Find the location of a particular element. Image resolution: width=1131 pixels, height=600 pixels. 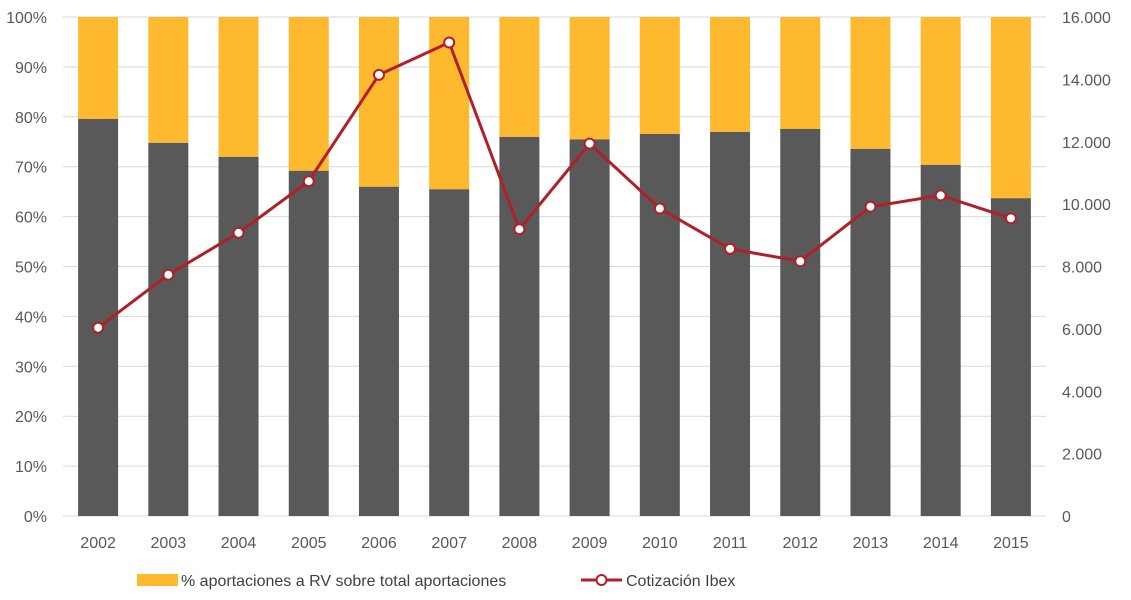

ibex-point-2010 is located at coordinates (659, 208).